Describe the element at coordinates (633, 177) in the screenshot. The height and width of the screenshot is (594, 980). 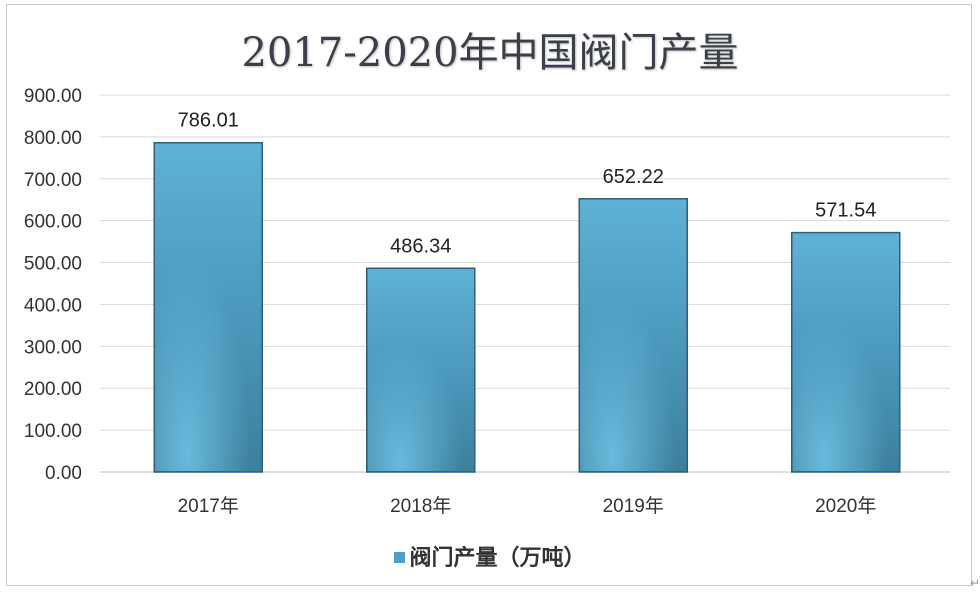
I see `data-label: 652.22` at that location.